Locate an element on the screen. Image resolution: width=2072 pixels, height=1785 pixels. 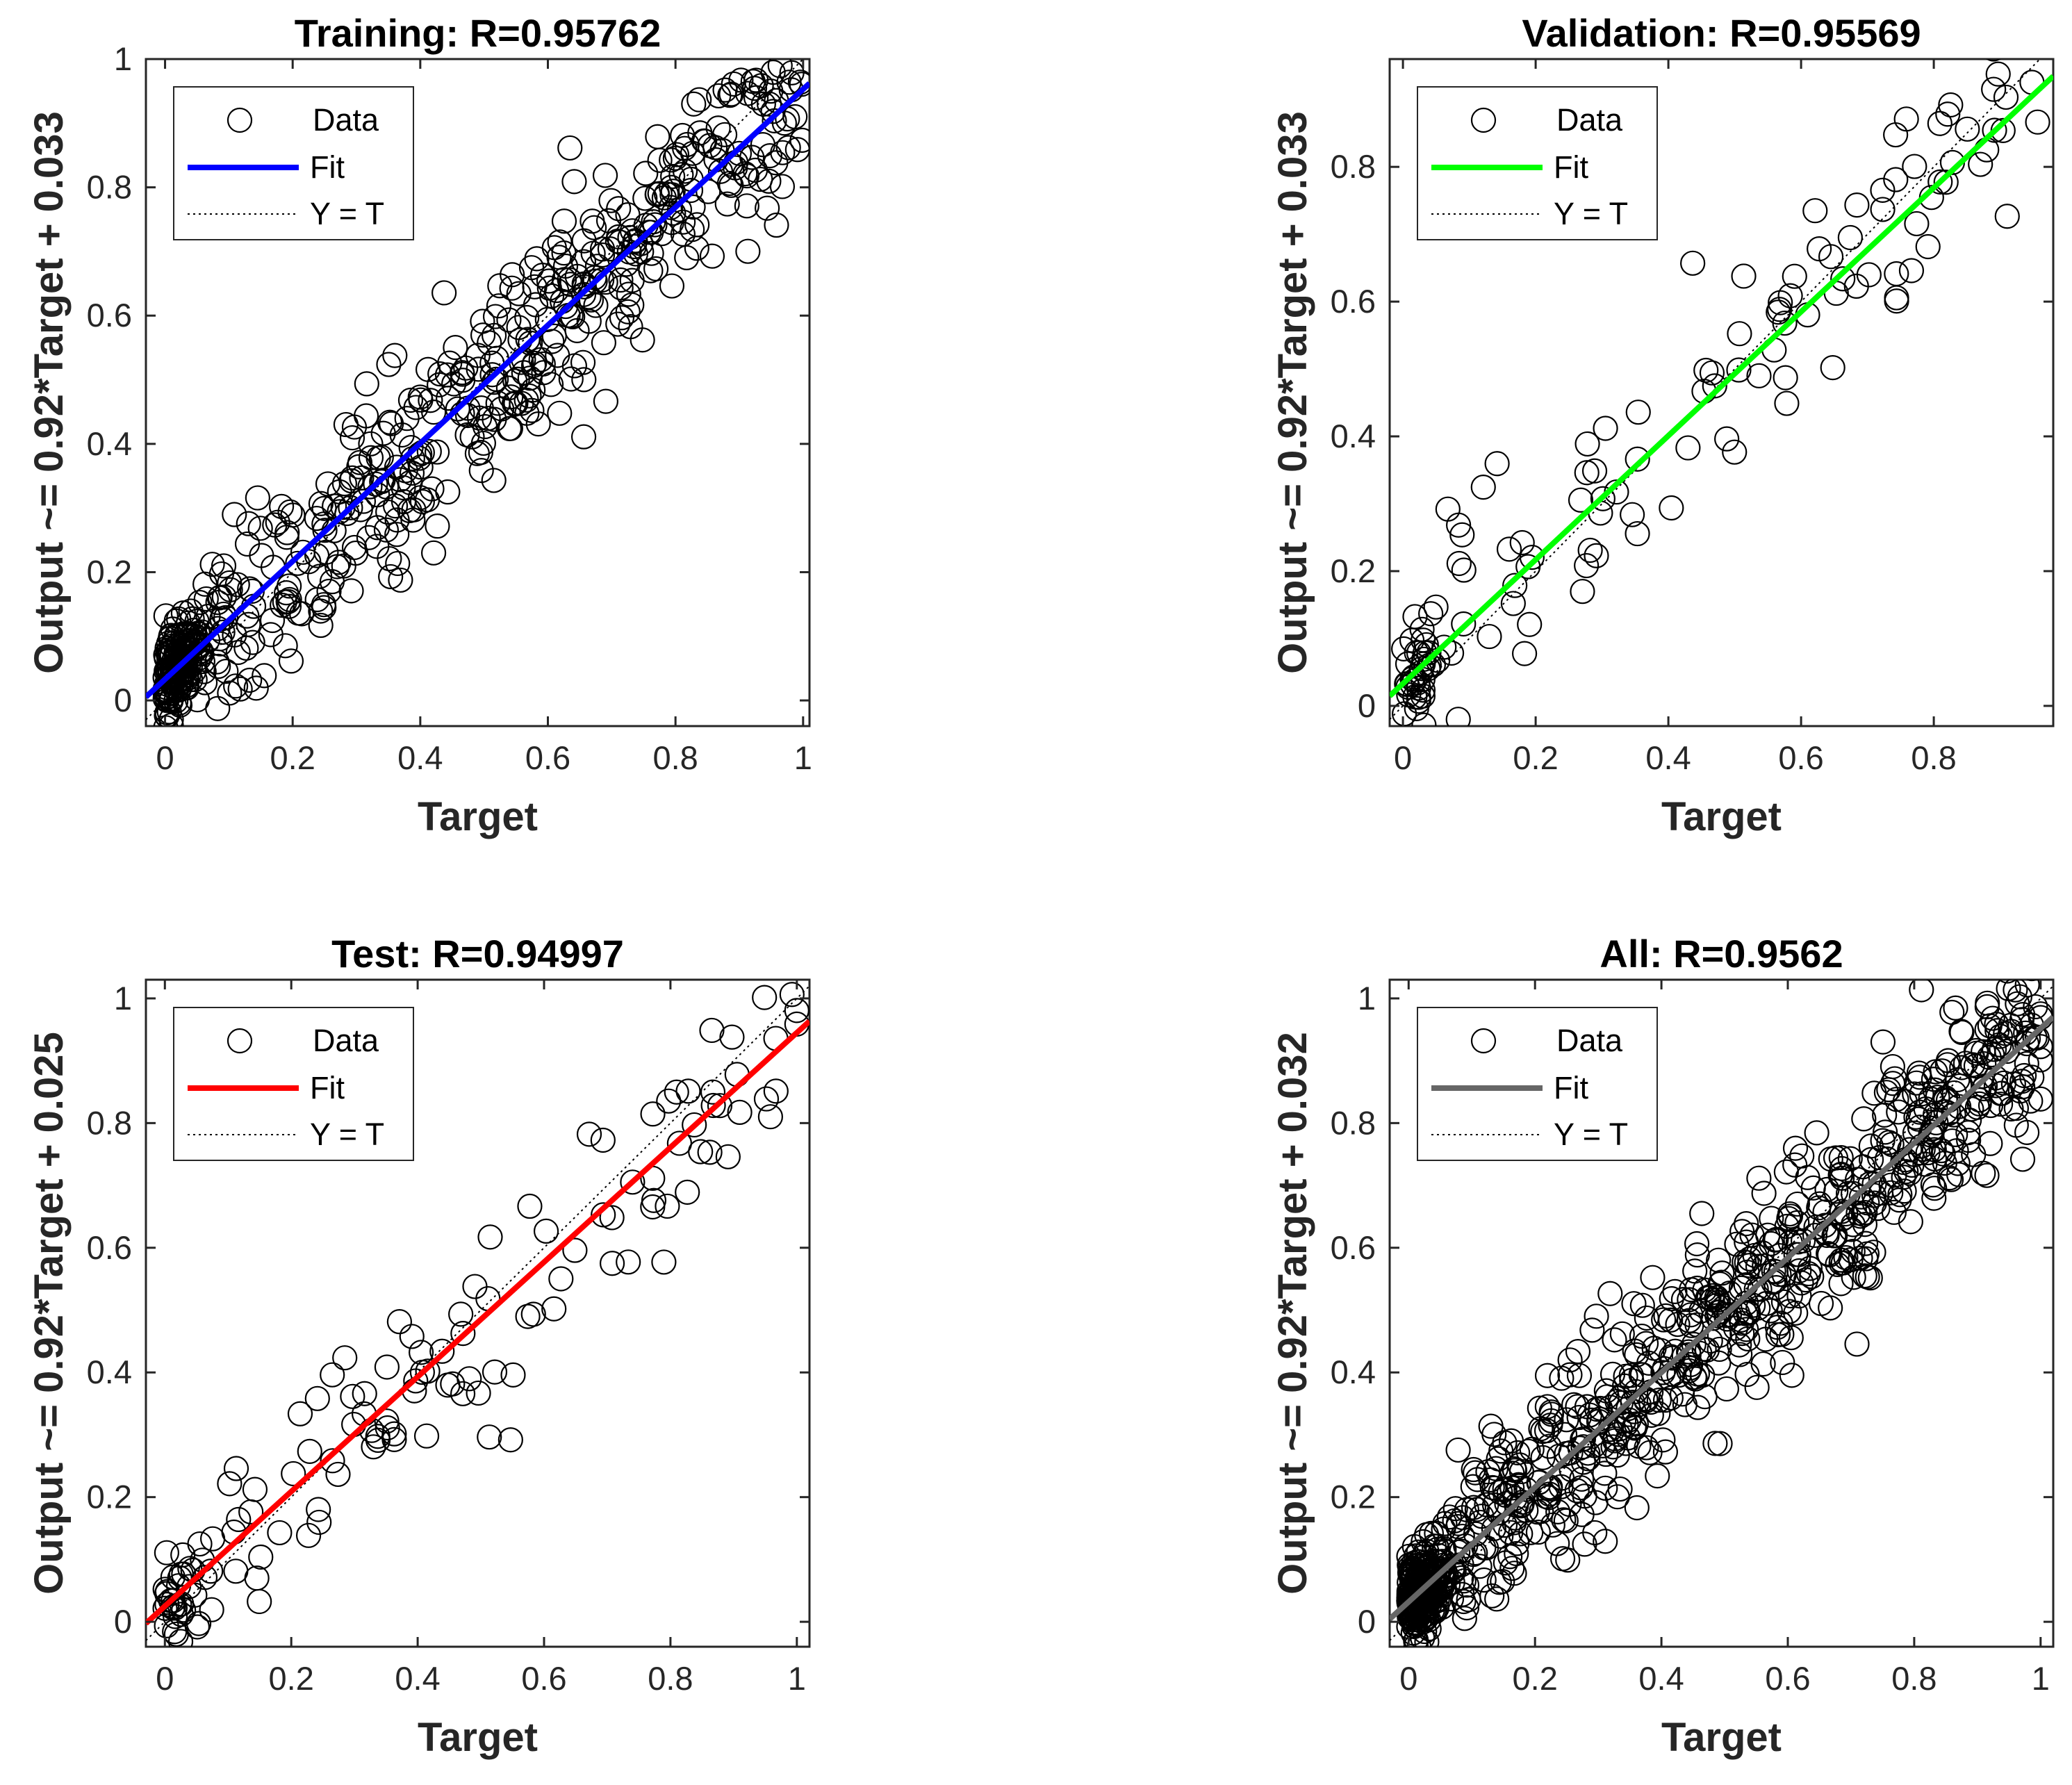
x-tick-label: 0.6 is located at coordinates (1801, 758).